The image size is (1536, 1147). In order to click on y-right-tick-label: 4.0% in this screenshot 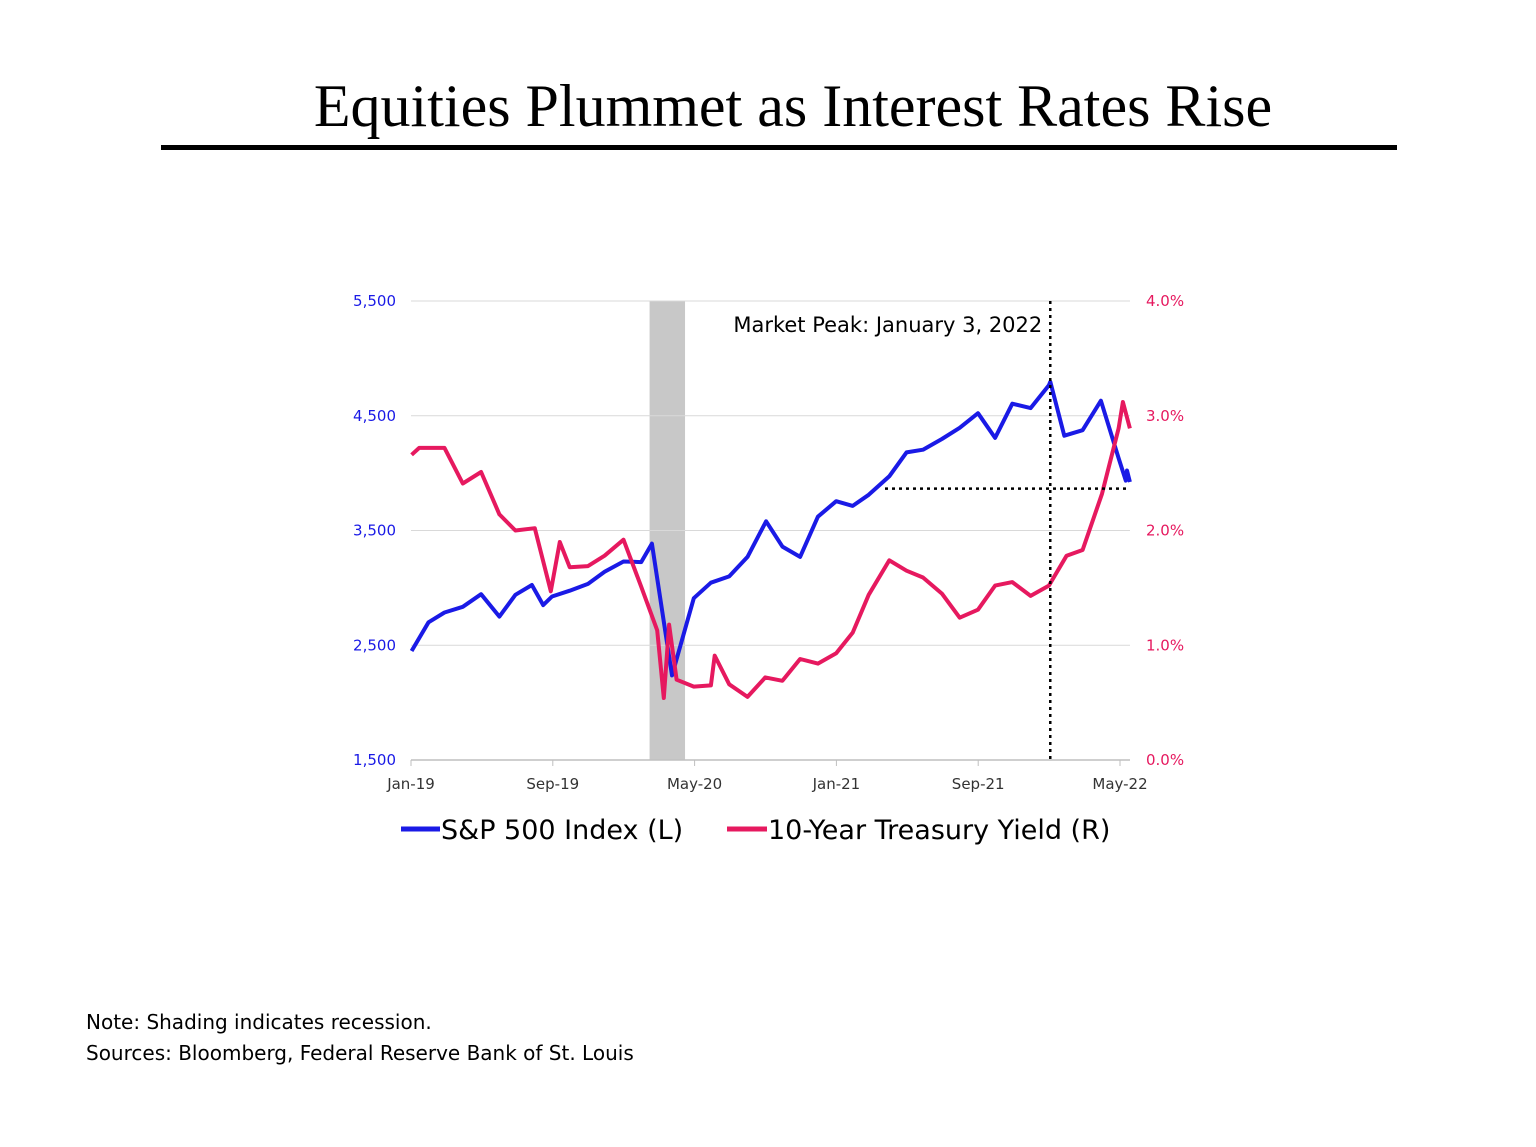, I will do `click(1165, 301)`.